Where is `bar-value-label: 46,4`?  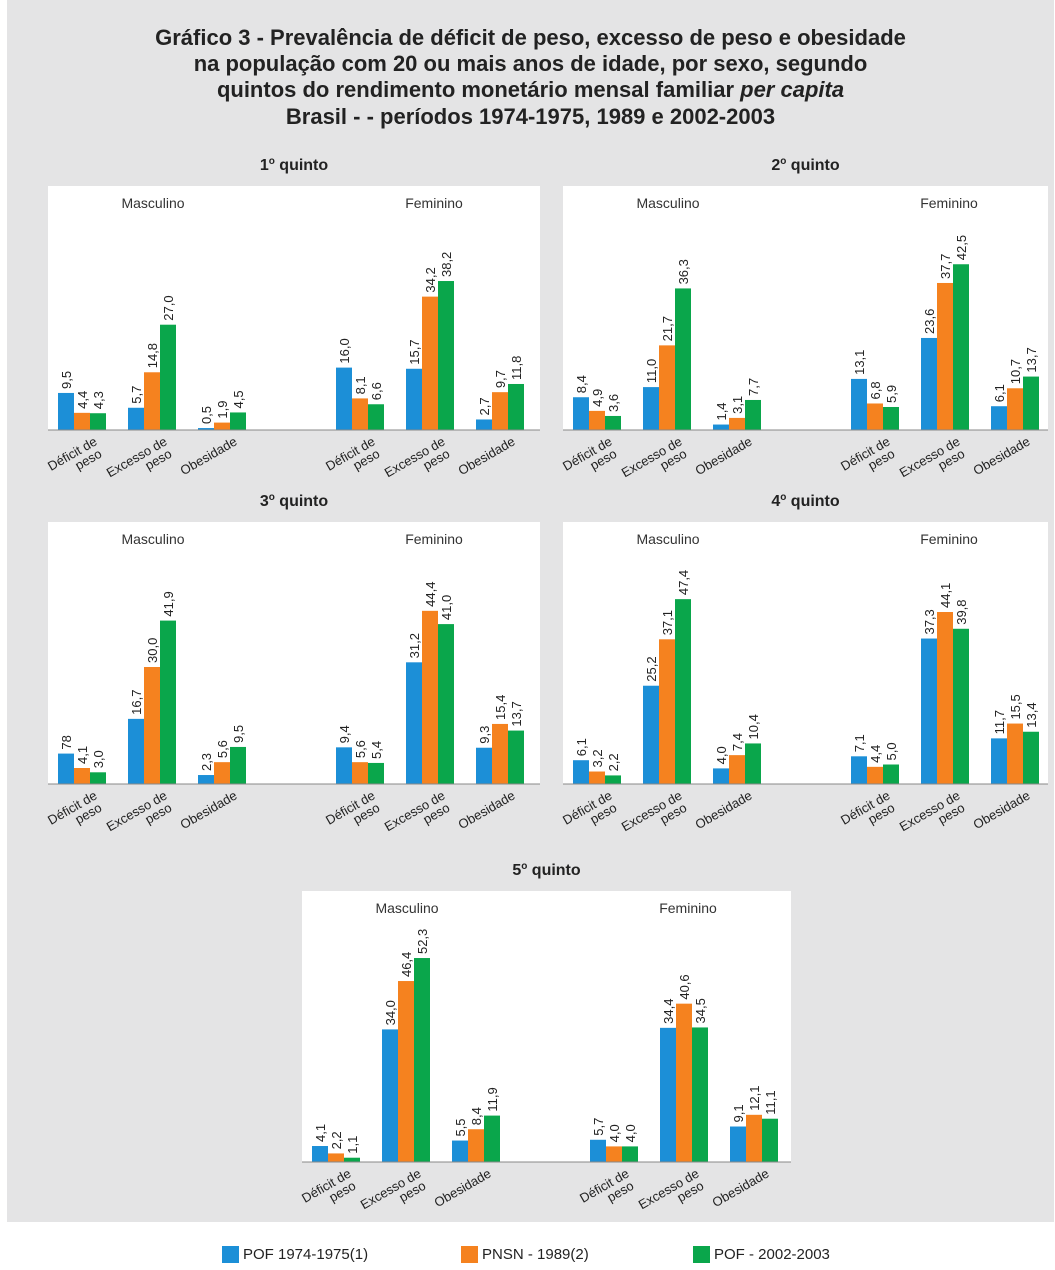 bar-value-label: 46,4 is located at coordinates (406, 964).